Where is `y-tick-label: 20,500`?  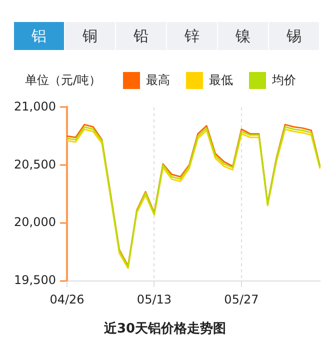 y-tick-label: 20,500 is located at coordinates (35, 164).